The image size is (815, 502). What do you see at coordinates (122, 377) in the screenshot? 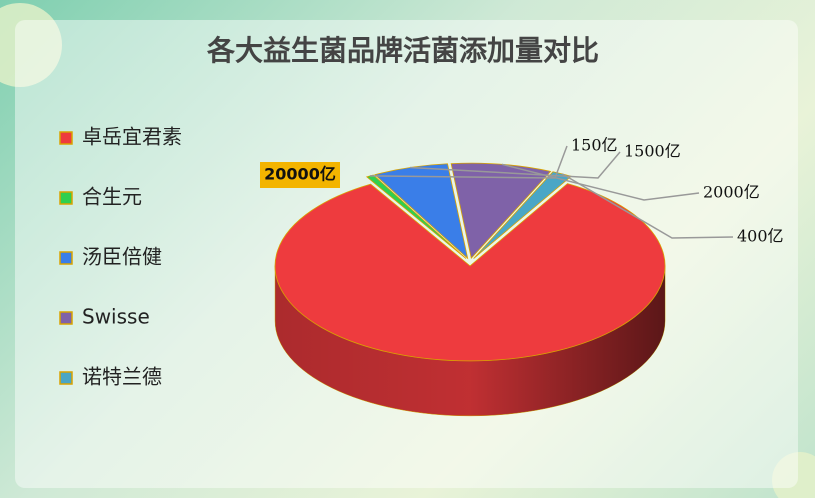
I see `legend-label: 诺特兰德` at bounding box center [122, 377].